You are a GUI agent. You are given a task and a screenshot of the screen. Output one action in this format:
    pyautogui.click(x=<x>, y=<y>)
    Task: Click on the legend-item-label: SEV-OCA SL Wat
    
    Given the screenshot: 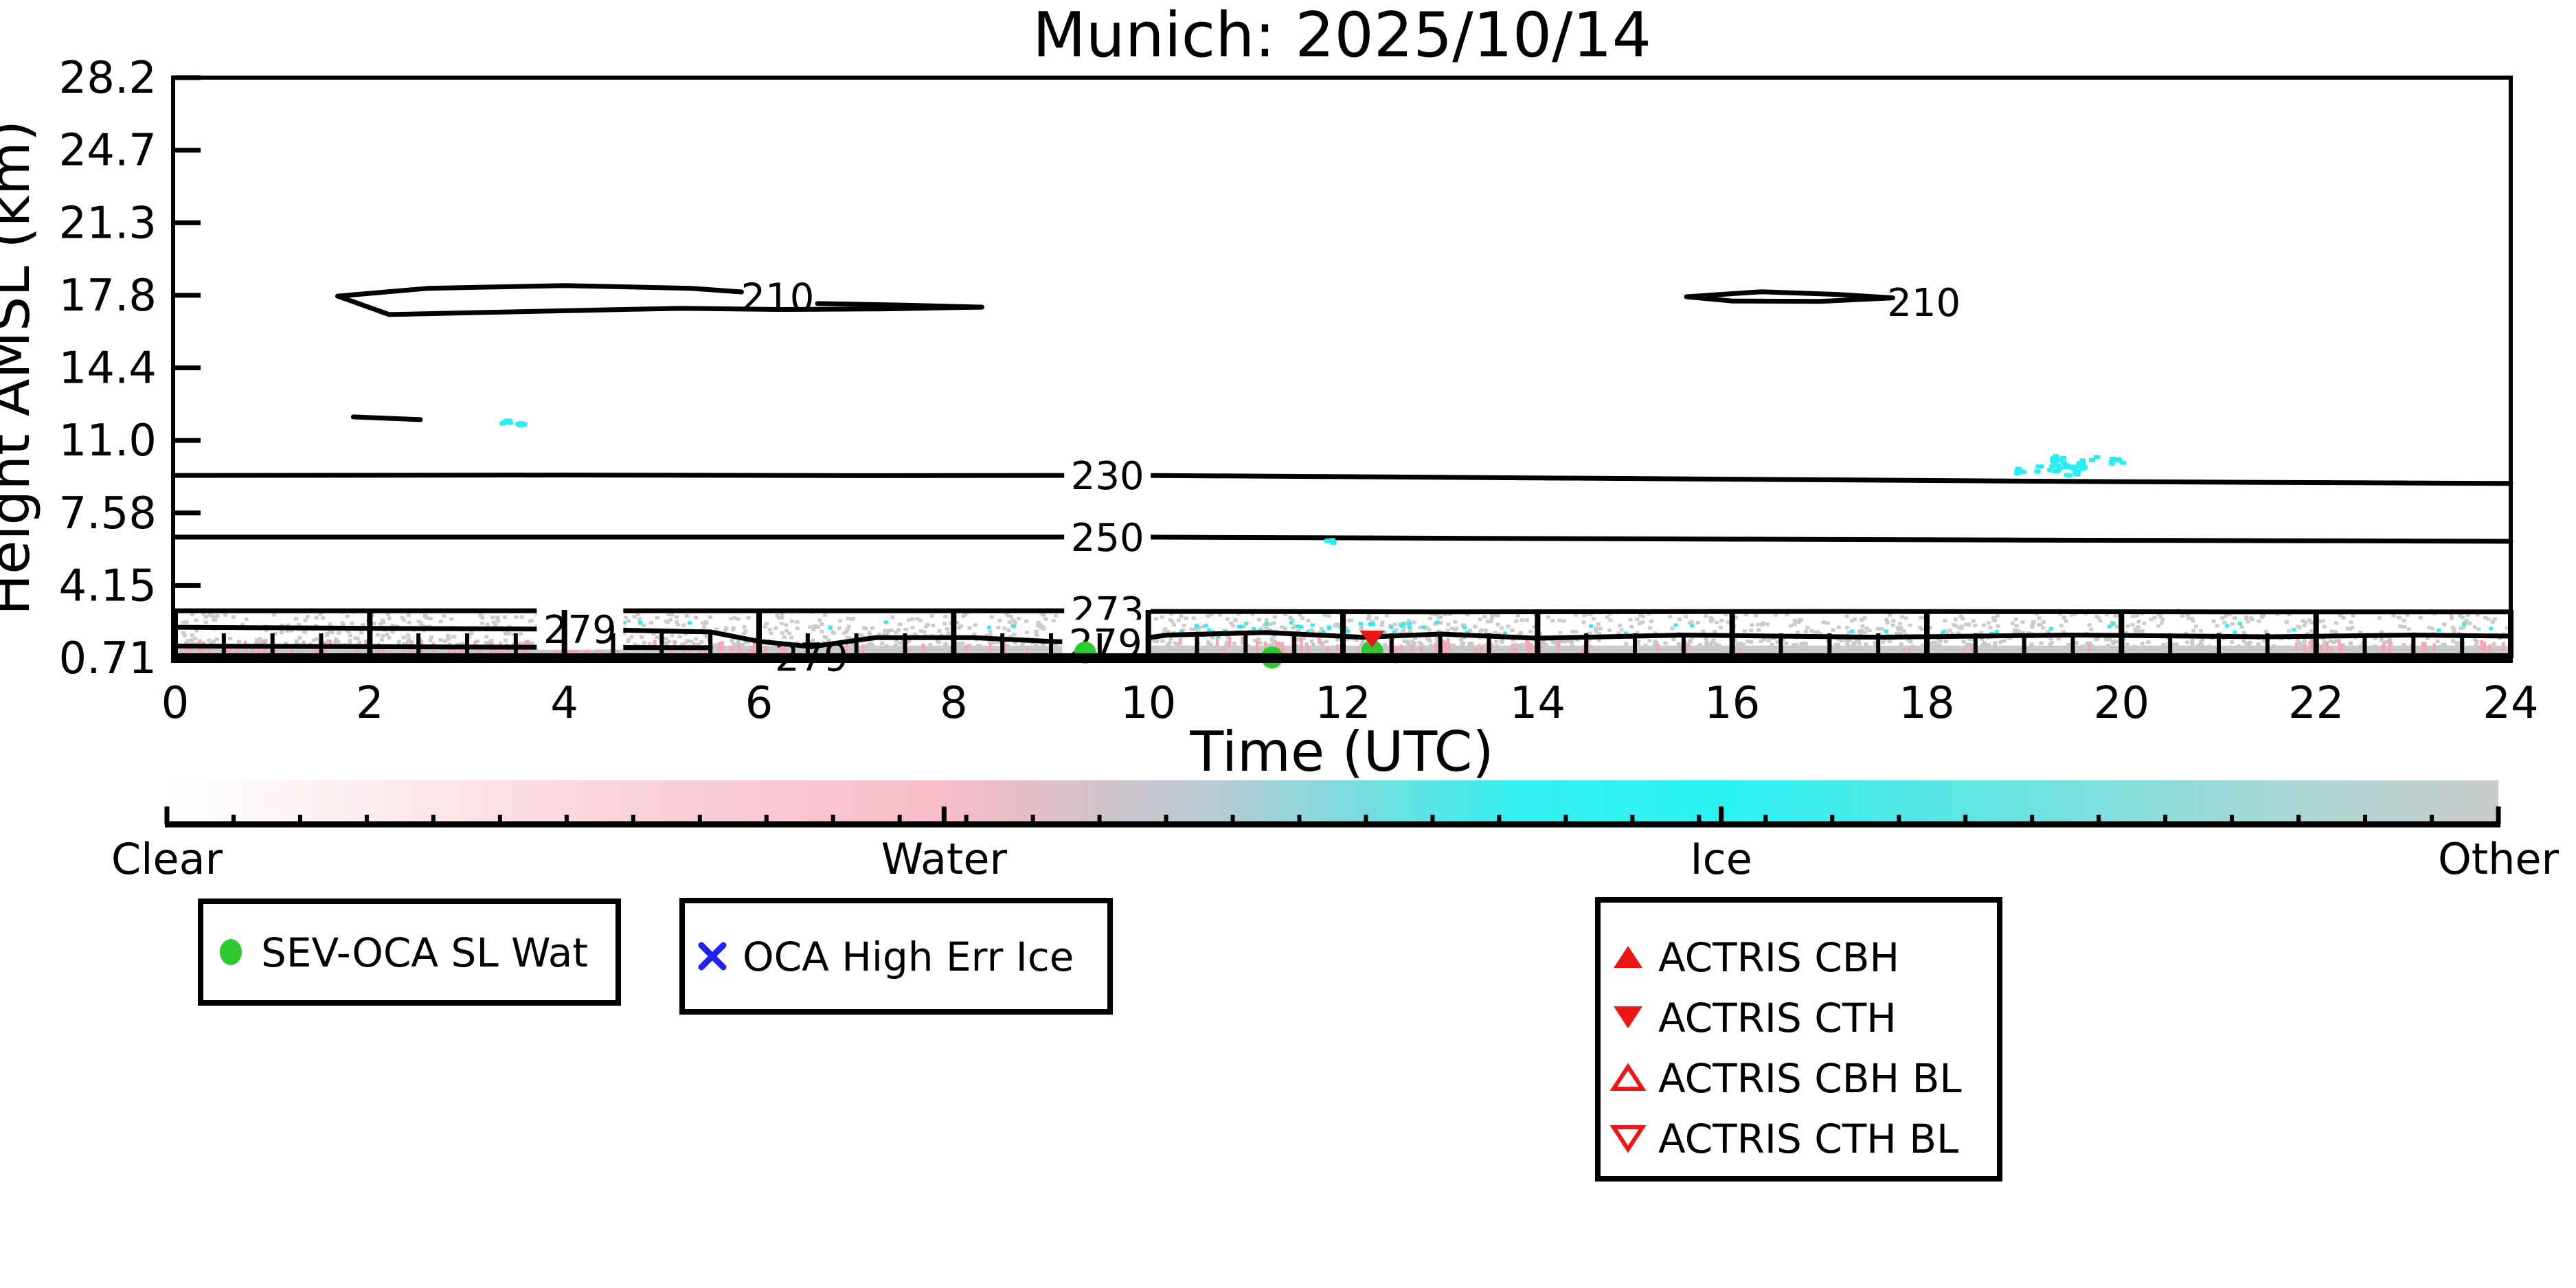 What is the action you would take?
    pyautogui.click(x=424, y=952)
    